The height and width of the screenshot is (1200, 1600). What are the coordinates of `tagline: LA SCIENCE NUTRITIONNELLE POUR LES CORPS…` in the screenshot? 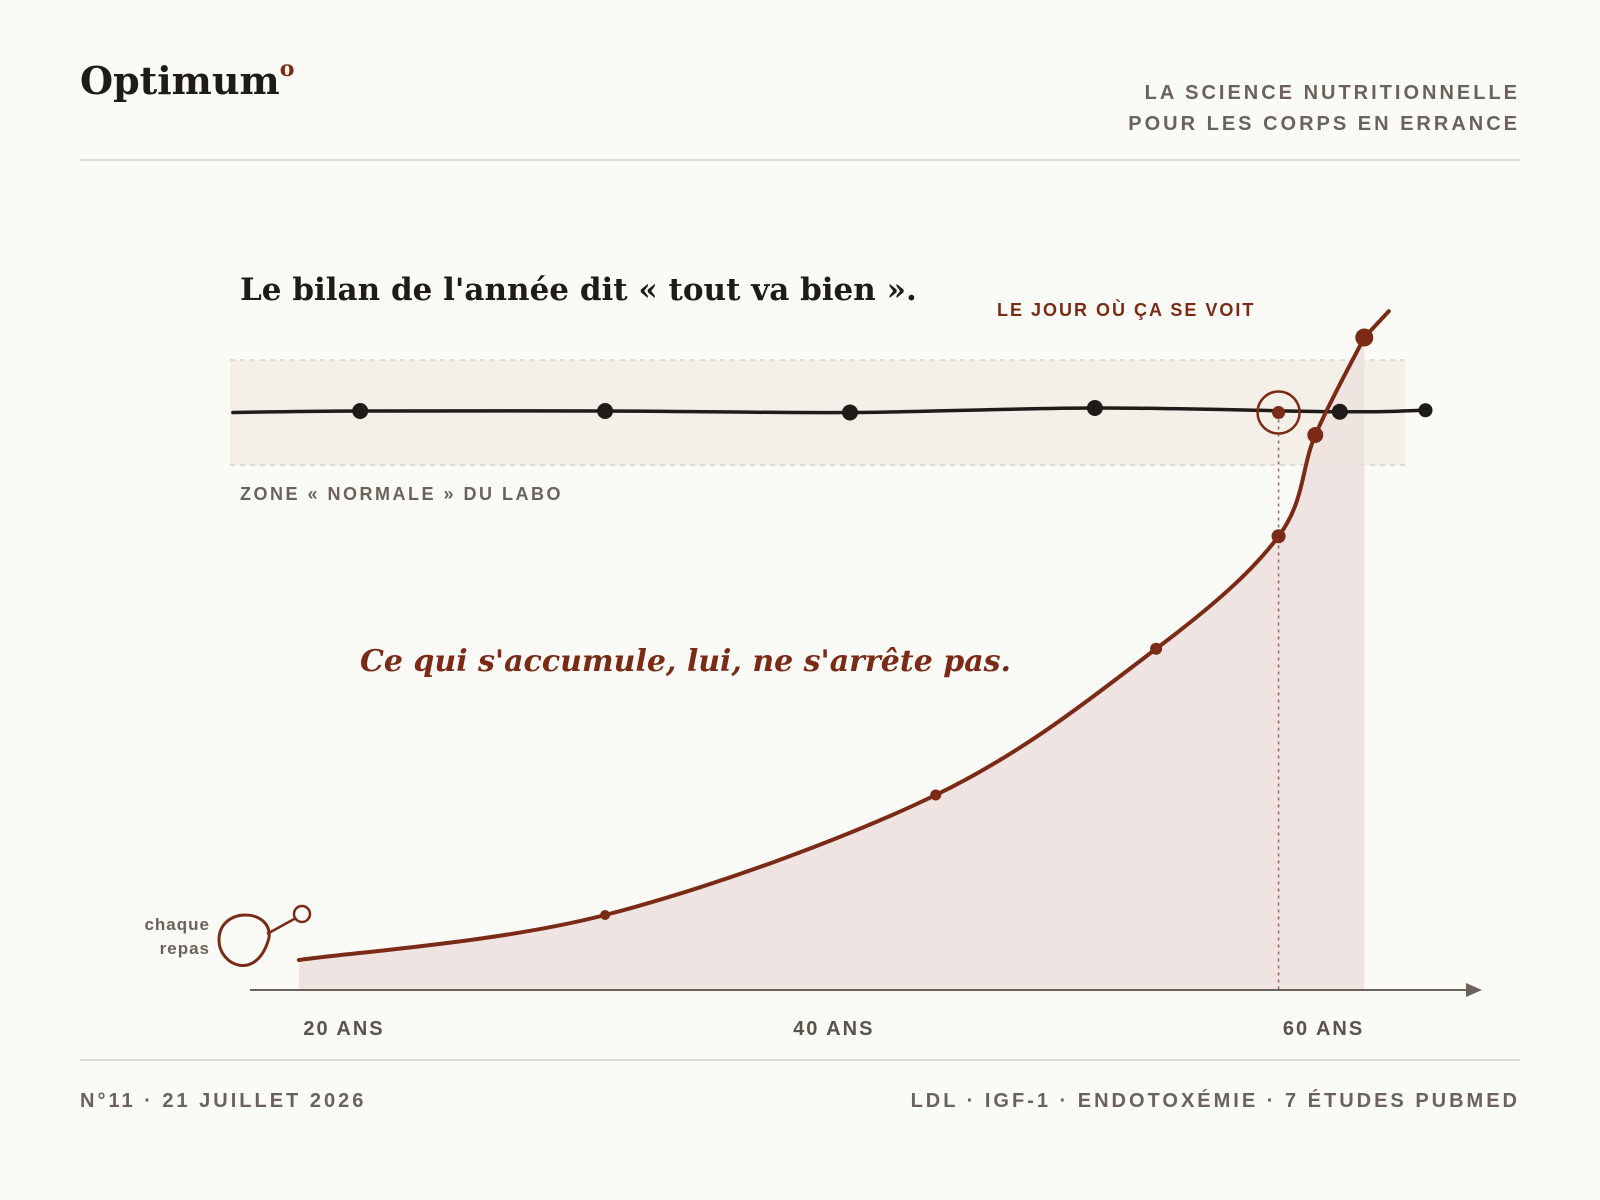 It's located at (1324, 109).